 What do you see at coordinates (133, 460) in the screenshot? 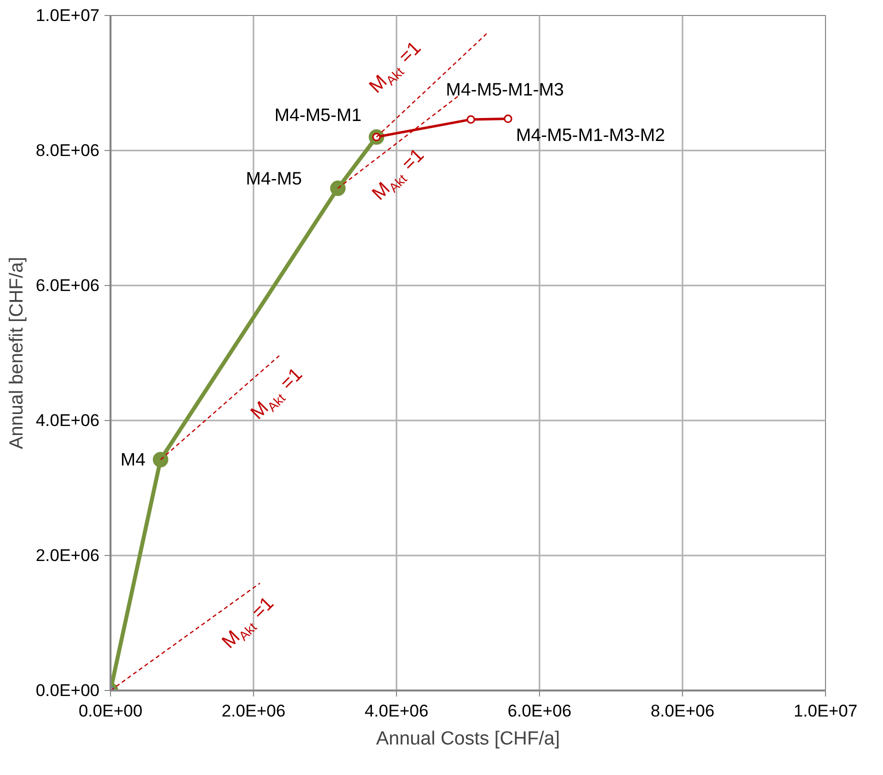
I see `annotation: M4` at bounding box center [133, 460].